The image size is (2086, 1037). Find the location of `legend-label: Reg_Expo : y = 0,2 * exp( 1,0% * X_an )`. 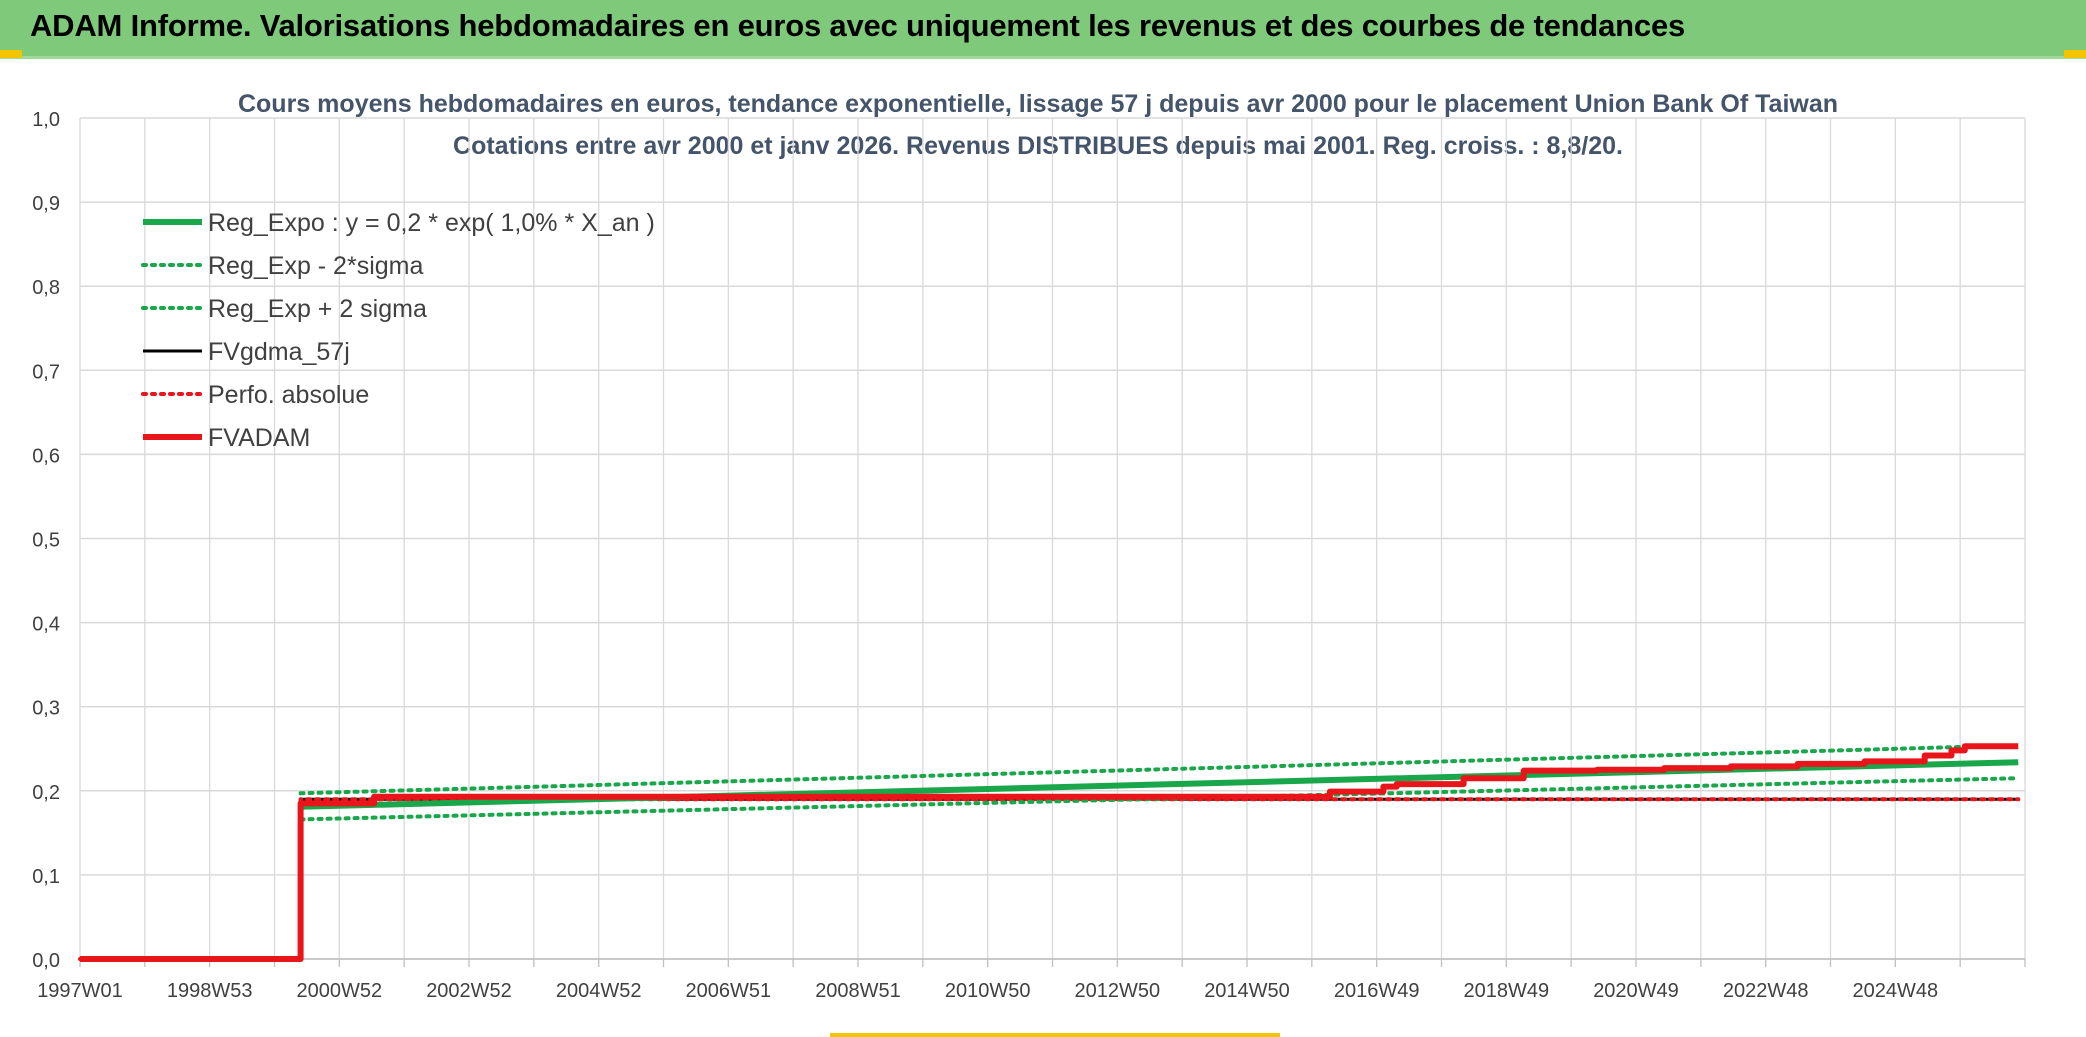

legend-label: Reg_Expo : y = 0,2 * exp( 1,0% * X_an ) is located at coordinates (431, 223).